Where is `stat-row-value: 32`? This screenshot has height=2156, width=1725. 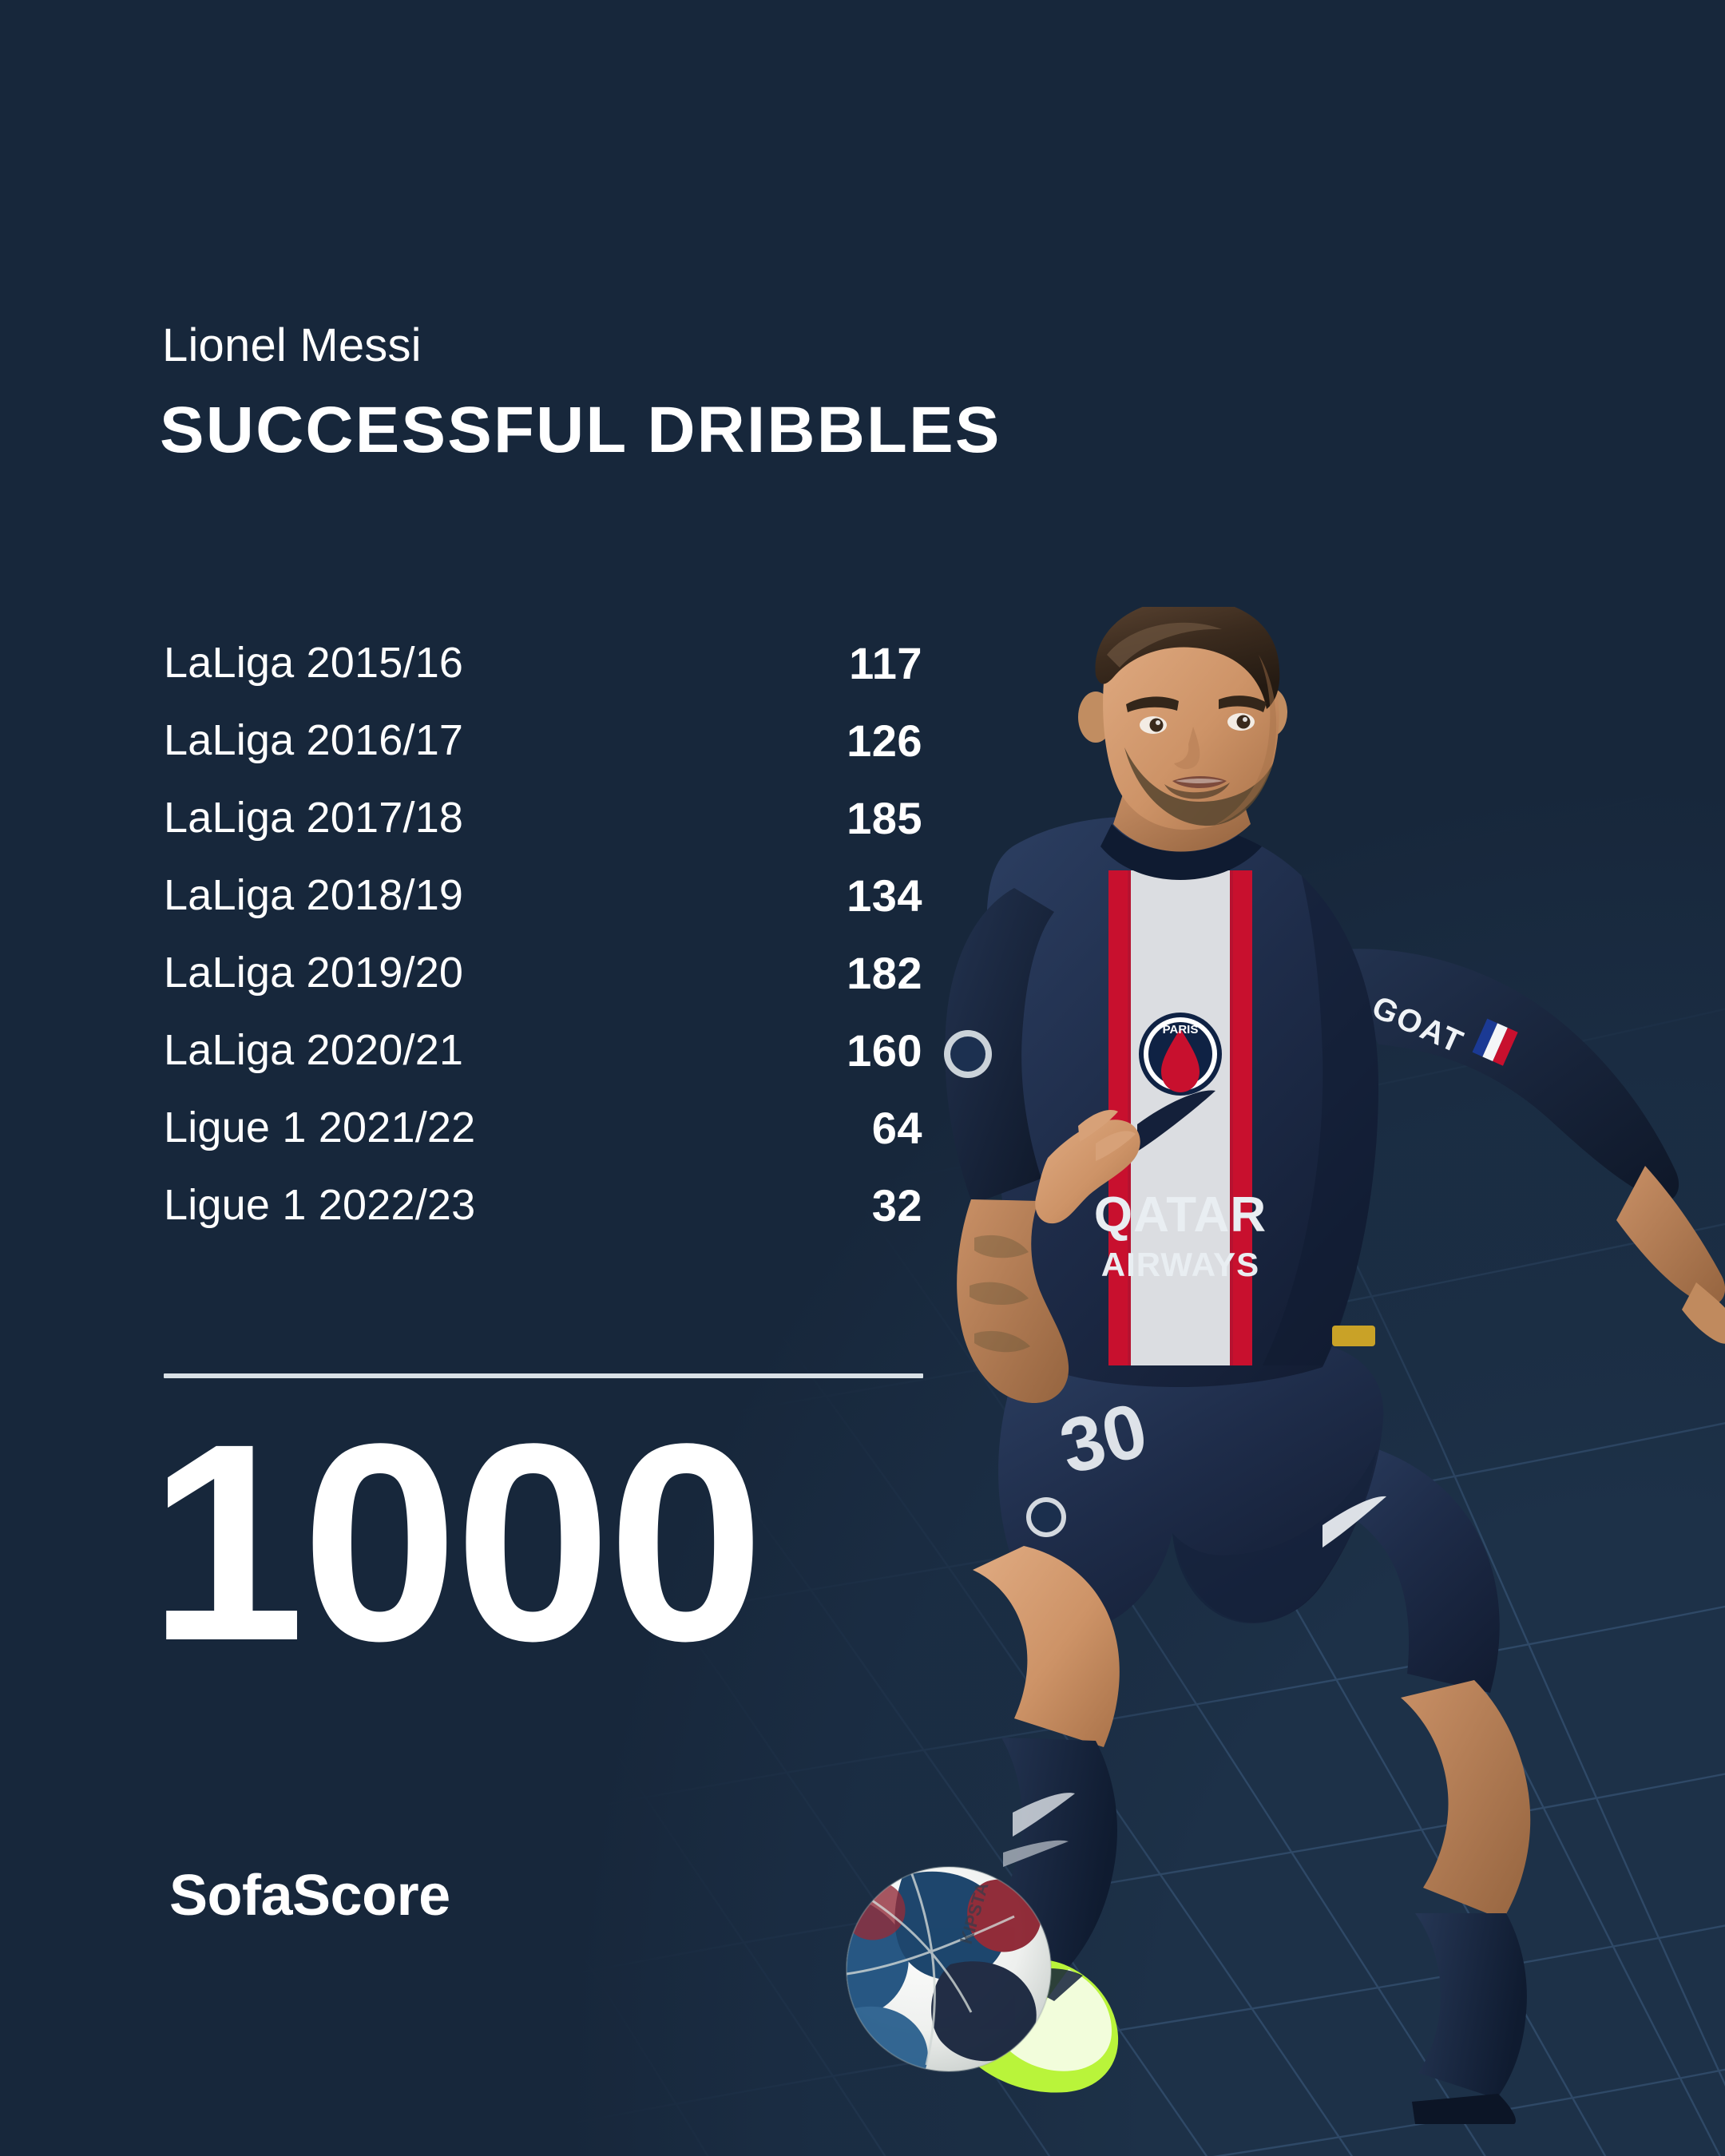 stat-row-value: 32 is located at coordinates (897, 1205).